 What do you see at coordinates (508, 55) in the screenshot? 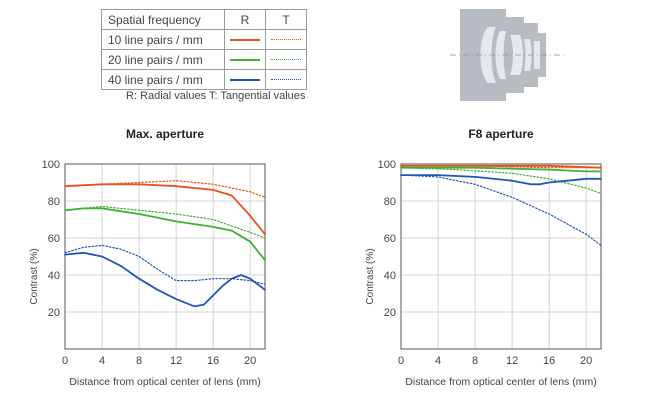
I see `lens-cross-section-icon` at bounding box center [508, 55].